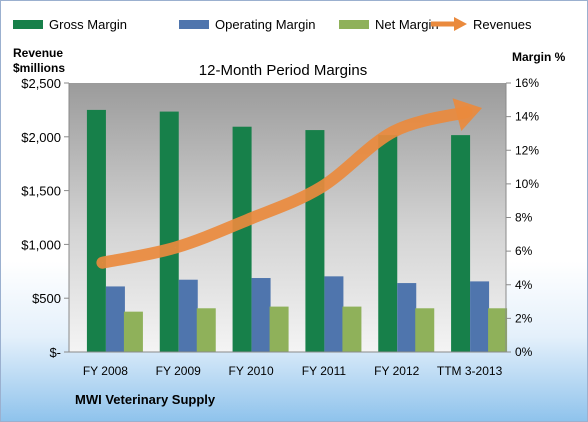  What do you see at coordinates (41, 244) in the screenshot?
I see `left-tick-label: $1,000` at bounding box center [41, 244].